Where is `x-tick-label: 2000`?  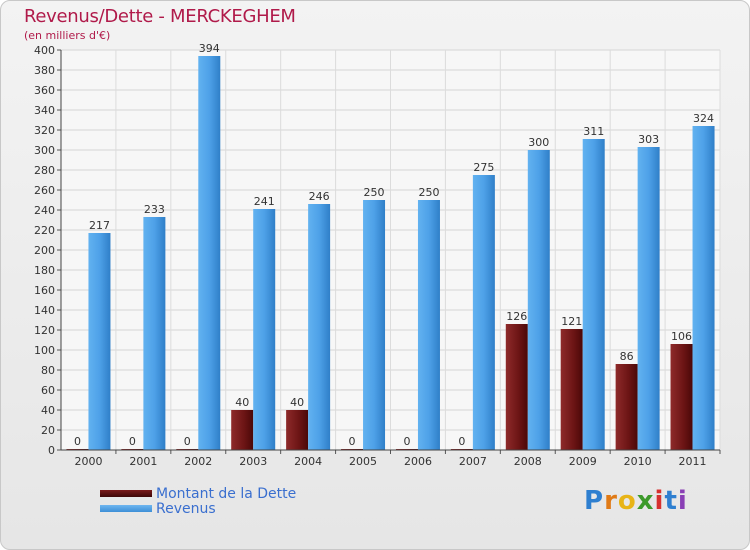 x-tick-label: 2000 is located at coordinates (88, 461).